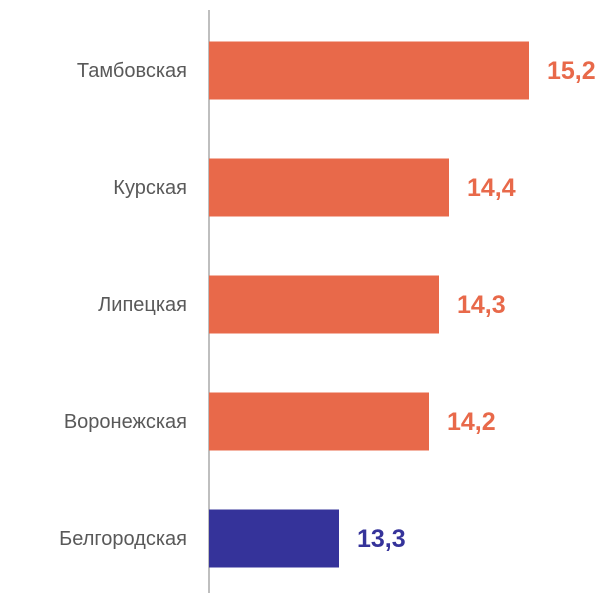 This screenshot has height=593, width=611. What do you see at coordinates (125, 422) in the screenshot?
I see `y-tick-label: Воронежская` at bounding box center [125, 422].